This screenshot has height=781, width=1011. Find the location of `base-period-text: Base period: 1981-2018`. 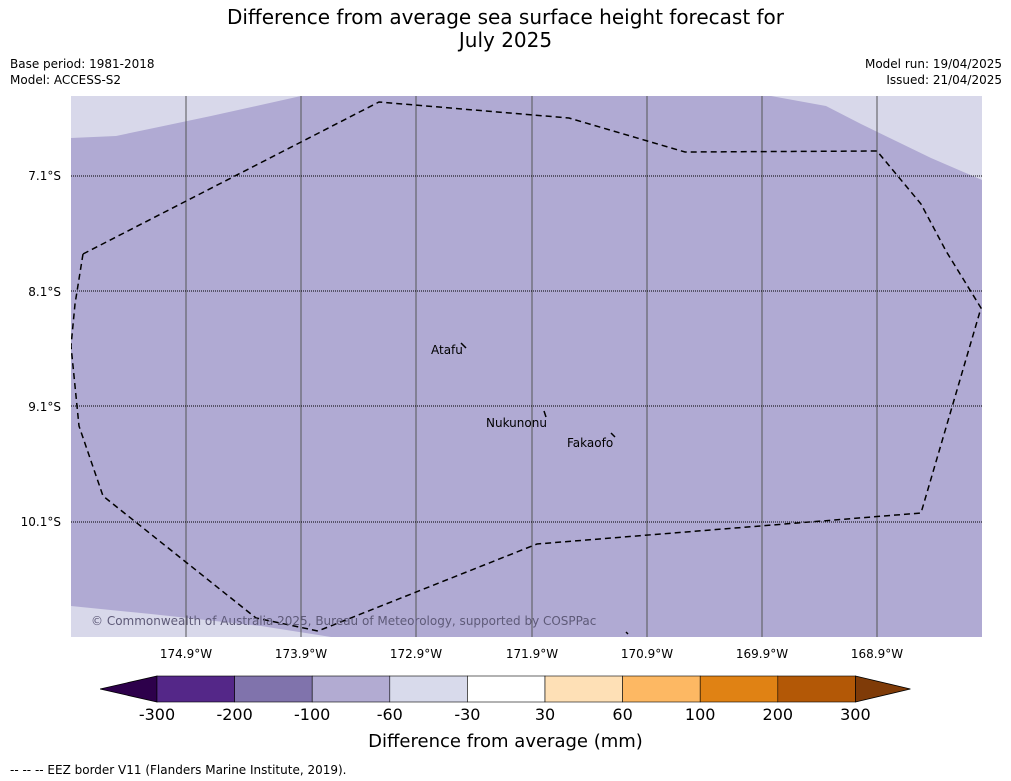

base-period-text: Base period: 1981-2018 is located at coordinates (82, 64).